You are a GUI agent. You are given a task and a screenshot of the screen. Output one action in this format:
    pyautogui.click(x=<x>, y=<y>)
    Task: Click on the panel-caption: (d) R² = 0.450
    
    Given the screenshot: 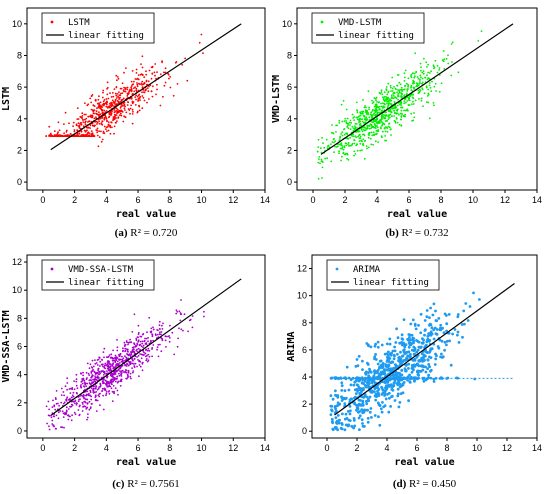 What is the action you would take?
    pyautogui.click(x=425, y=484)
    